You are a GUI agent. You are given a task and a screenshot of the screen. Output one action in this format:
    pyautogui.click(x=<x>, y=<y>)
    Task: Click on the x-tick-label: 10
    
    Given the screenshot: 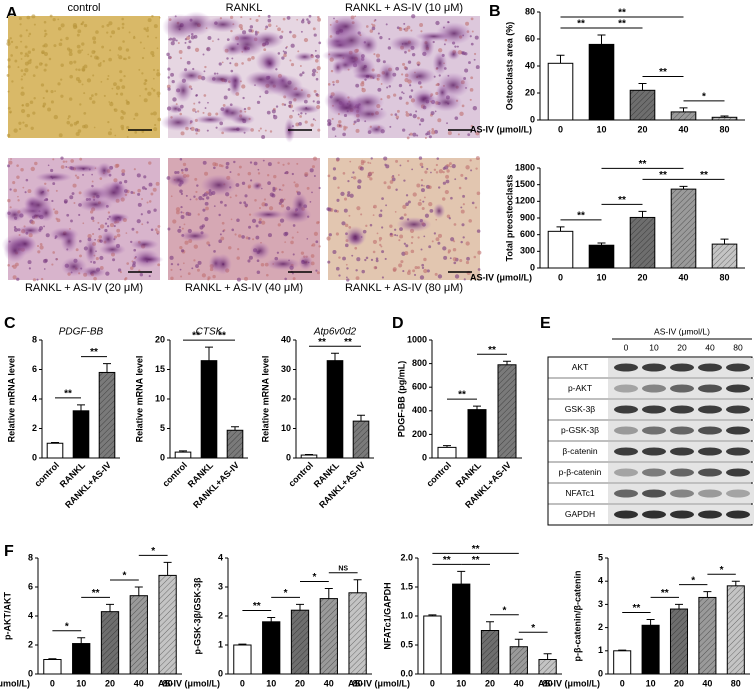 What is the action you would take?
    pyautogui.click(x=461, y=683)
    